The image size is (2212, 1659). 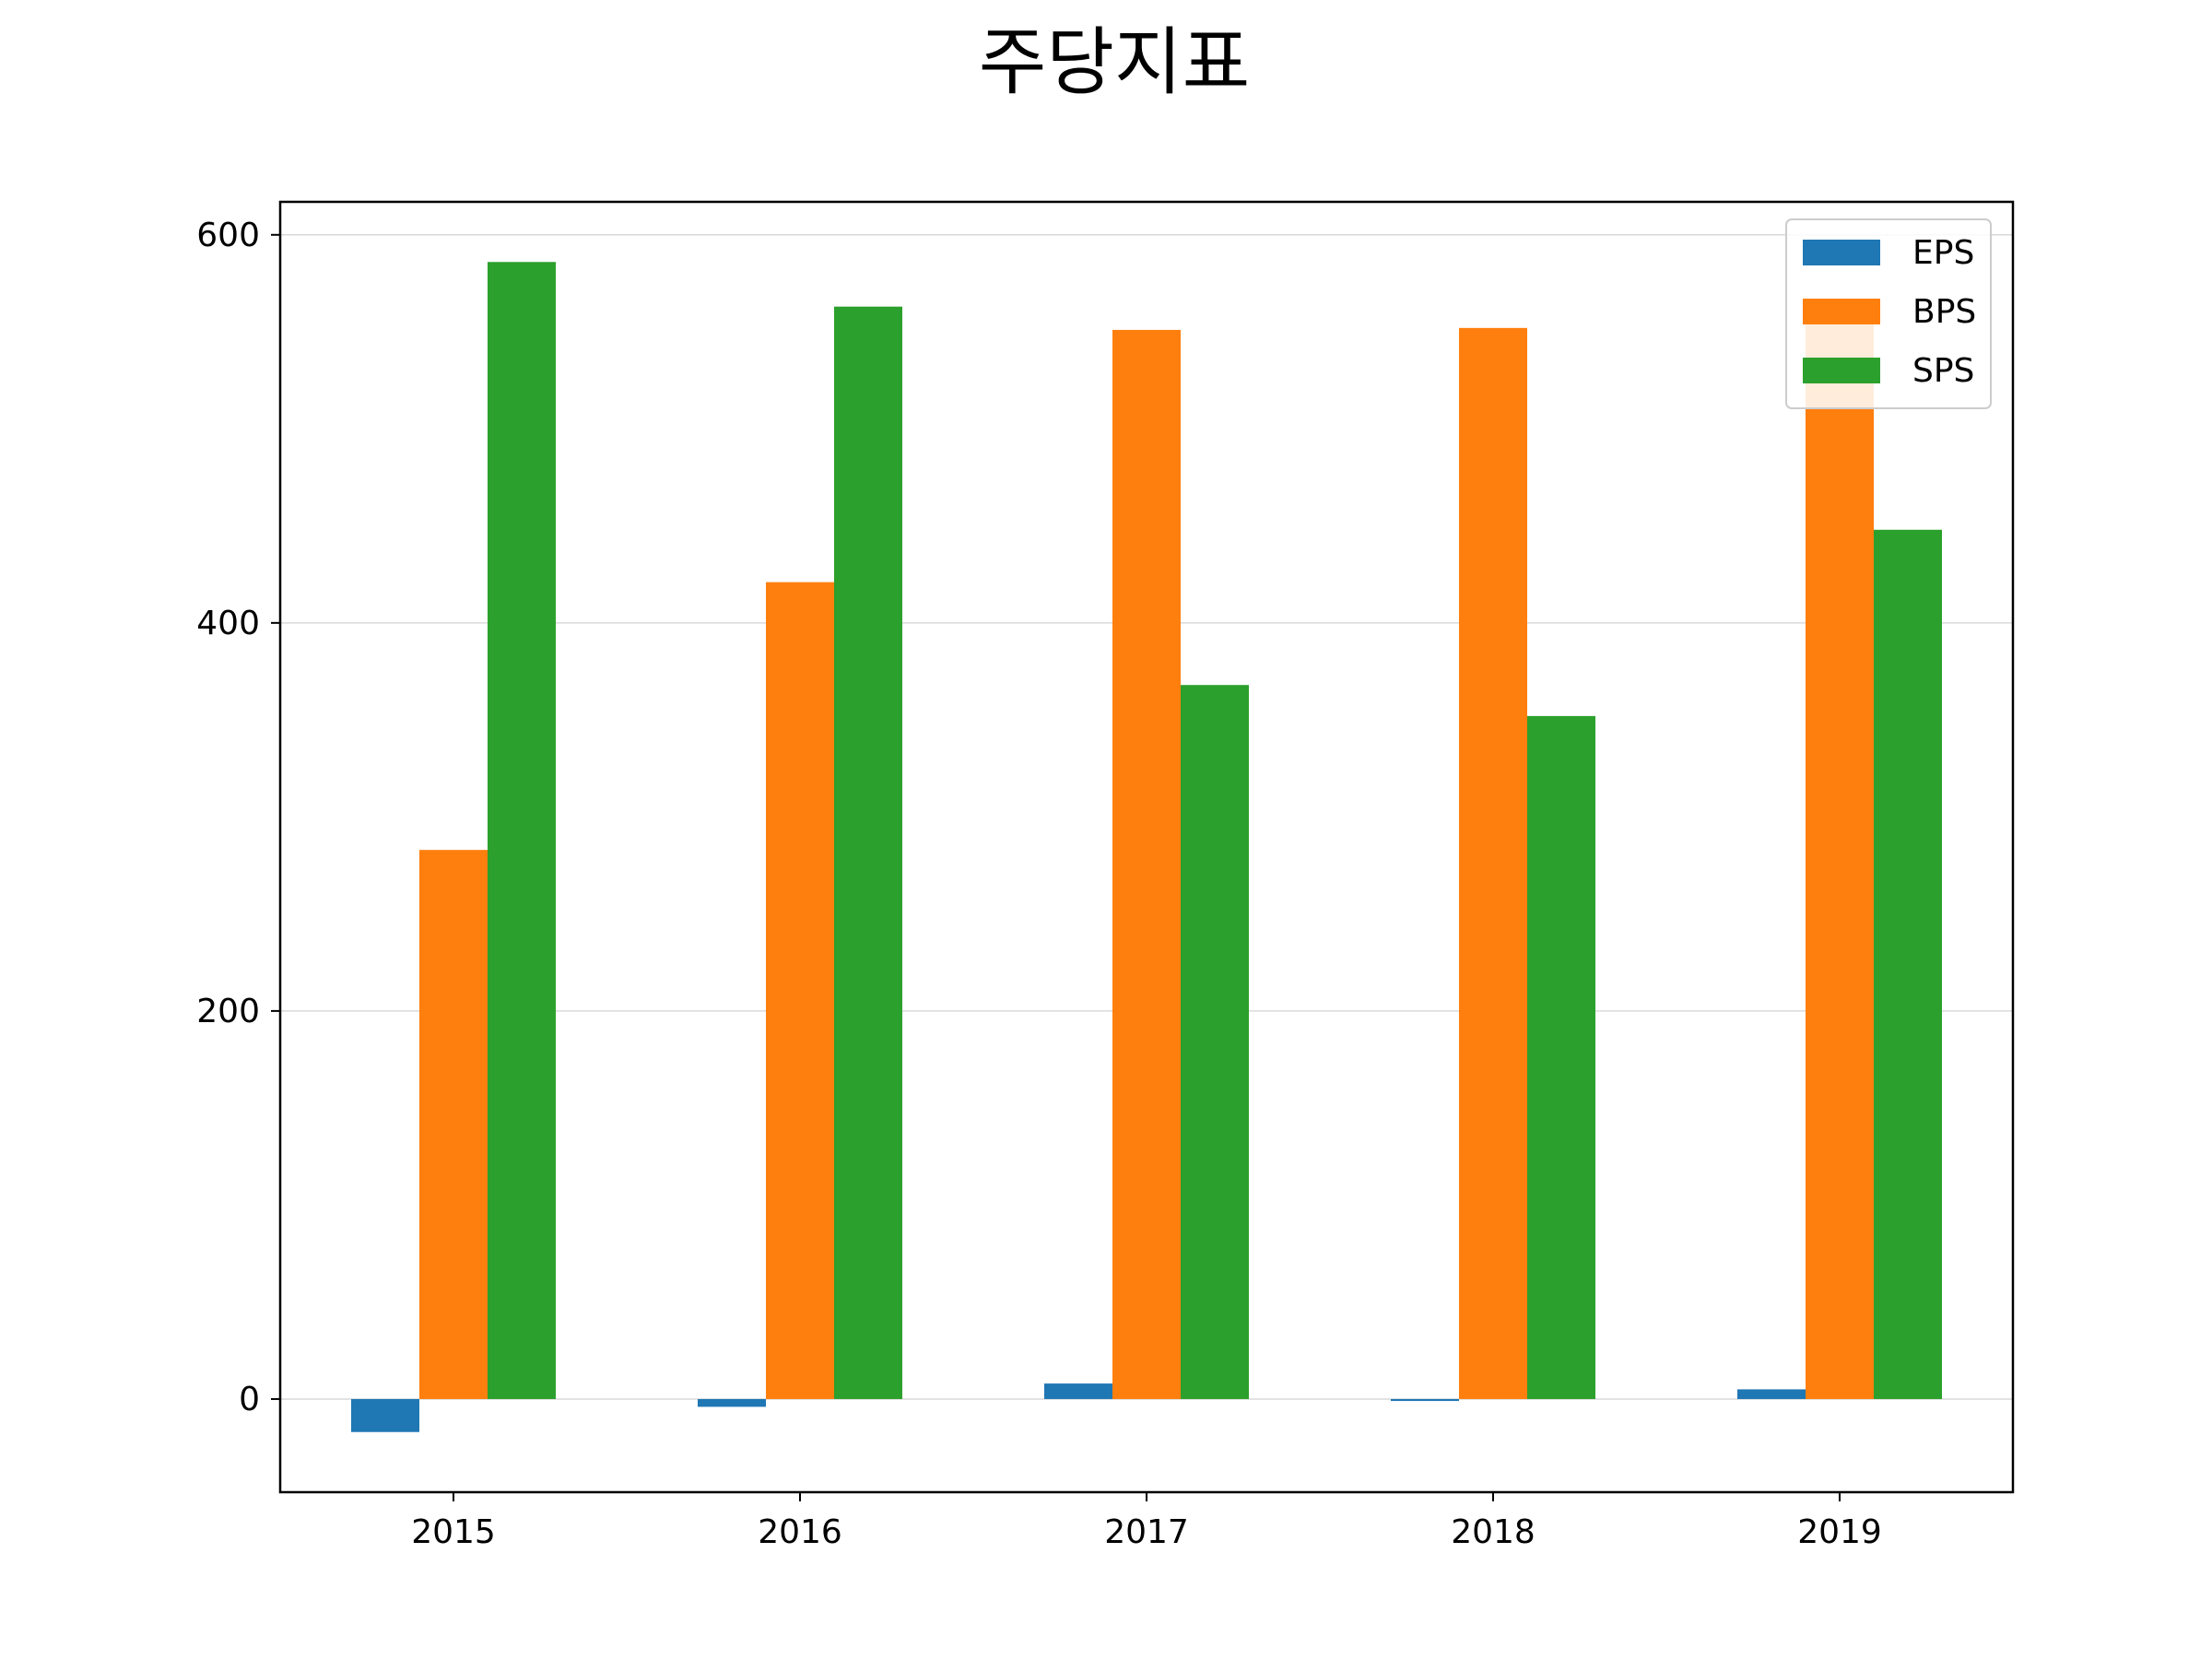 I want to click on bar-sps-2018, so click(x=1561, y=1057).